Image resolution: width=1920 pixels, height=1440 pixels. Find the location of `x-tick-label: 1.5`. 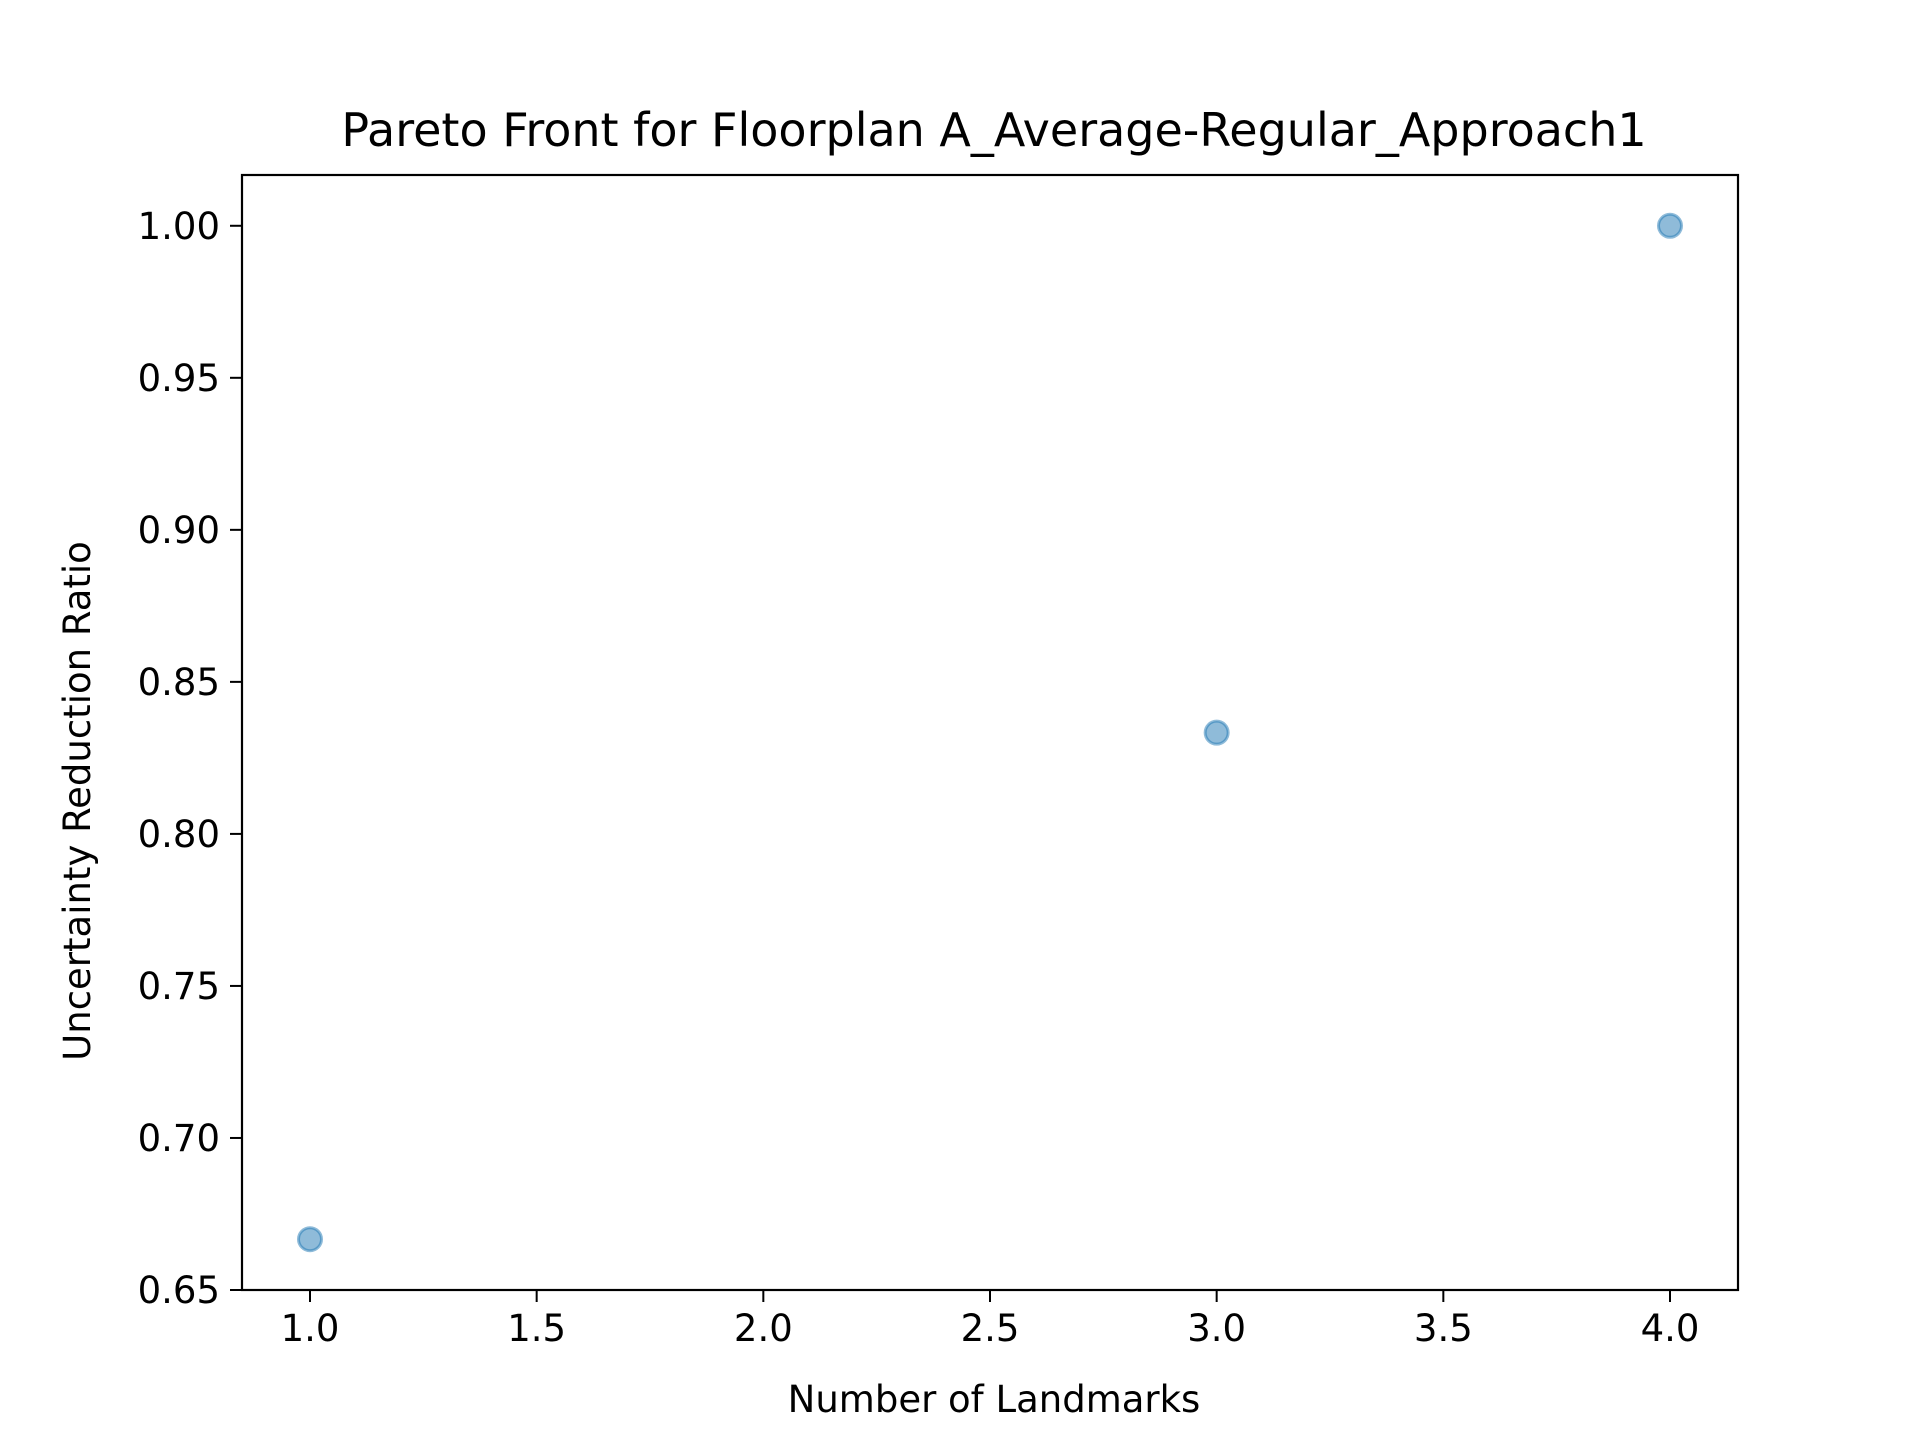

x-tick-label: 1.5 is located at coordinates (536, 1328).